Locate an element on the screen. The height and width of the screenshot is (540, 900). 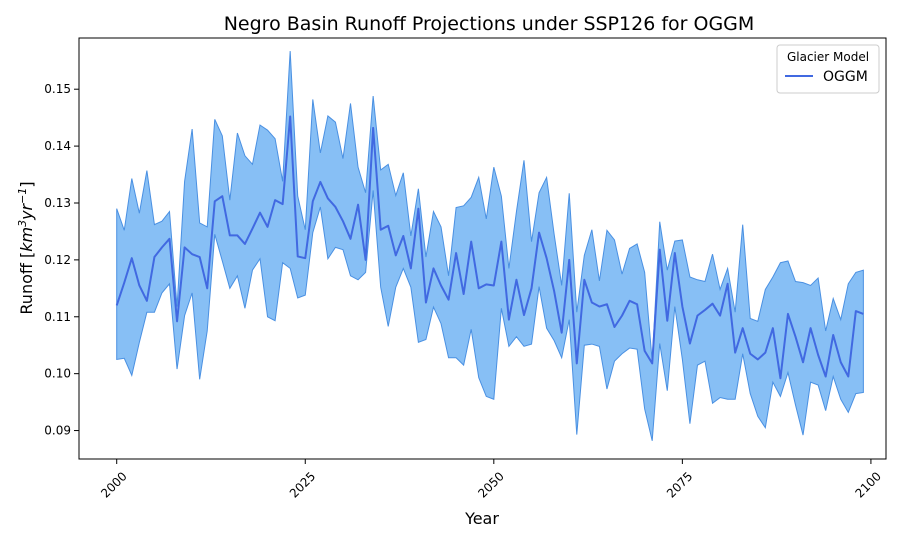
y-axis-title: Runoff [km3yr−1] is located at coordinates (26, 247).